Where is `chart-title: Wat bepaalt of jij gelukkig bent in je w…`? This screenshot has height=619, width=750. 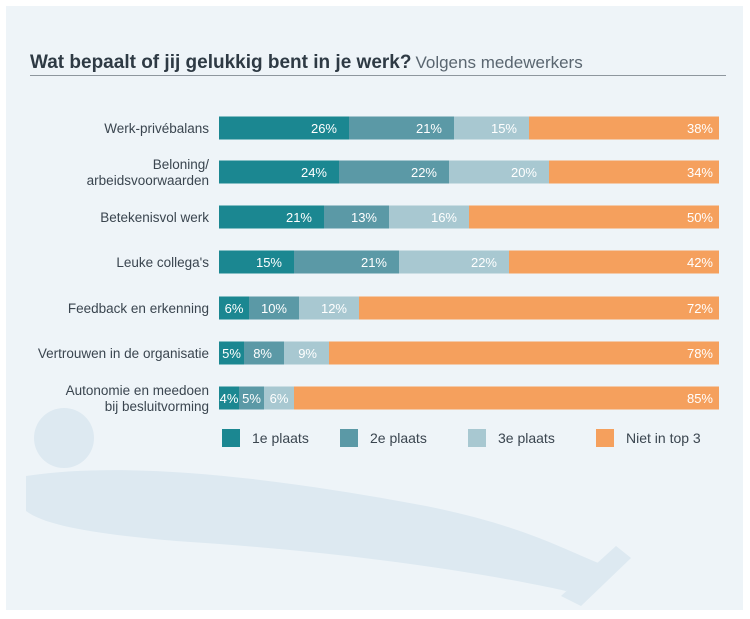
chart-title: Wat bepaalt of jij gelukkig bent in je w… is located at coordinates (306, 63).